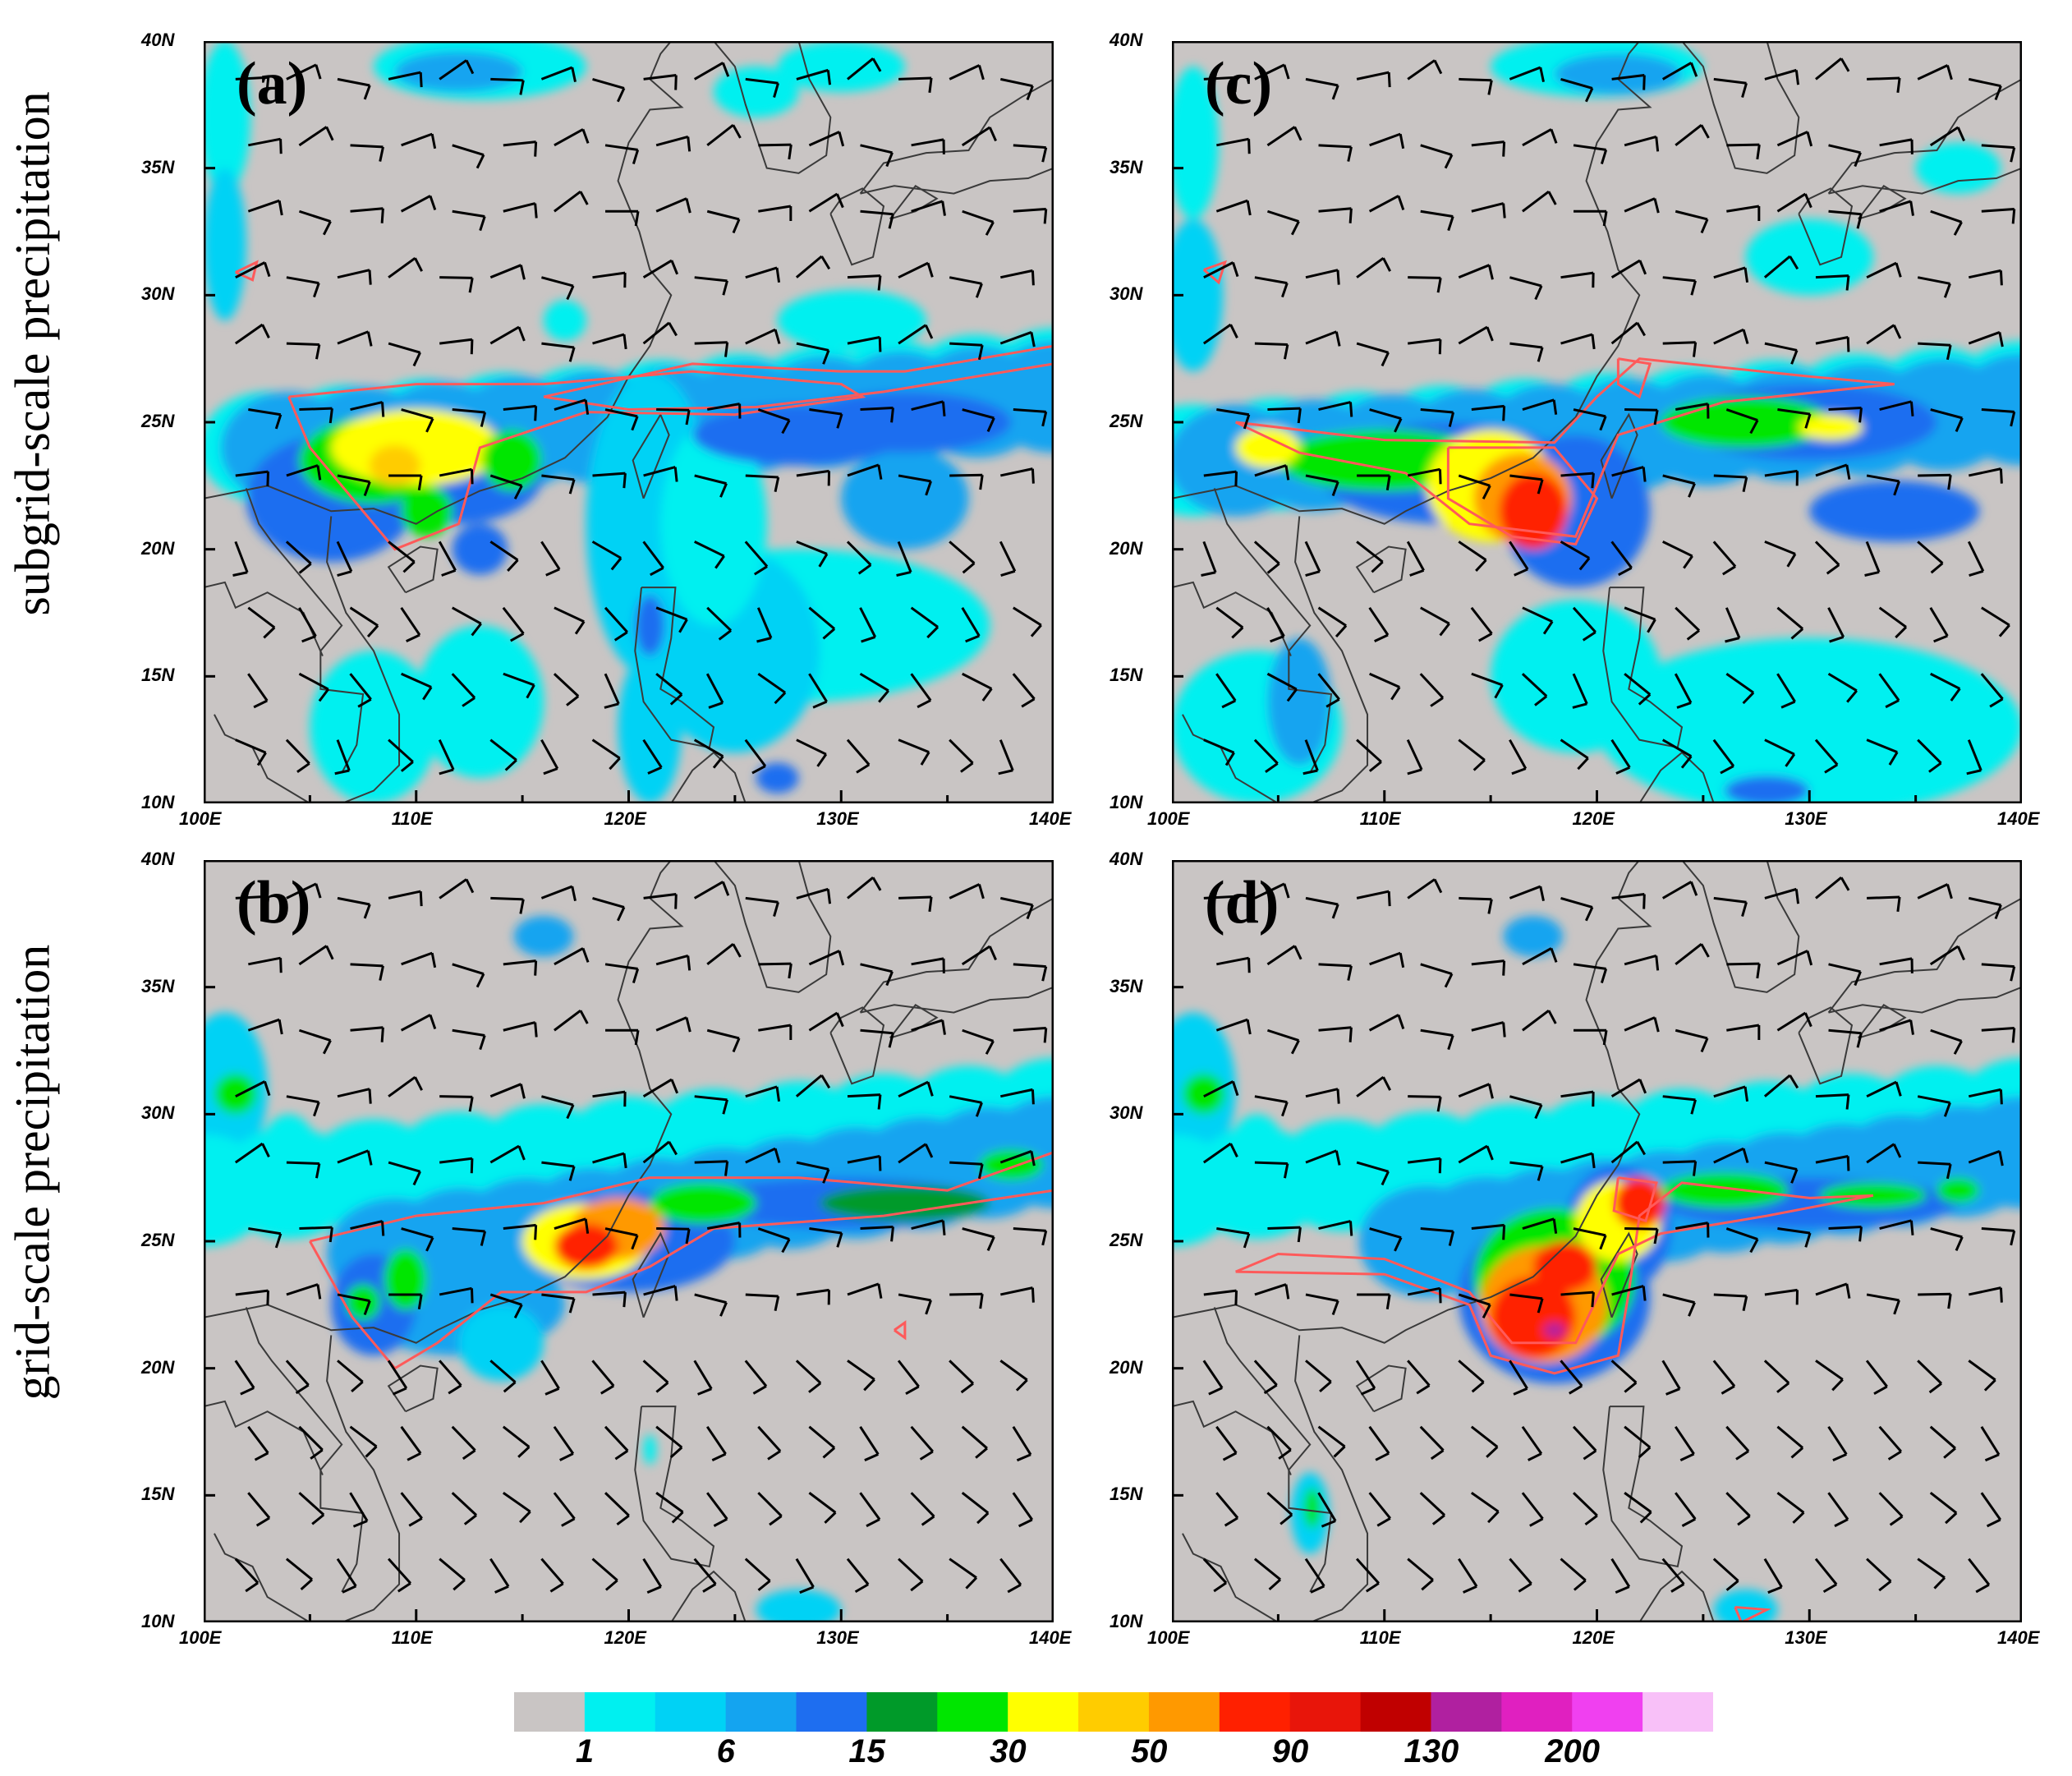  What do you see at coordinates (158, 1621) in the screenshot?
I see `lat-tick-label: 10N` at bounding box center [158, 1621].